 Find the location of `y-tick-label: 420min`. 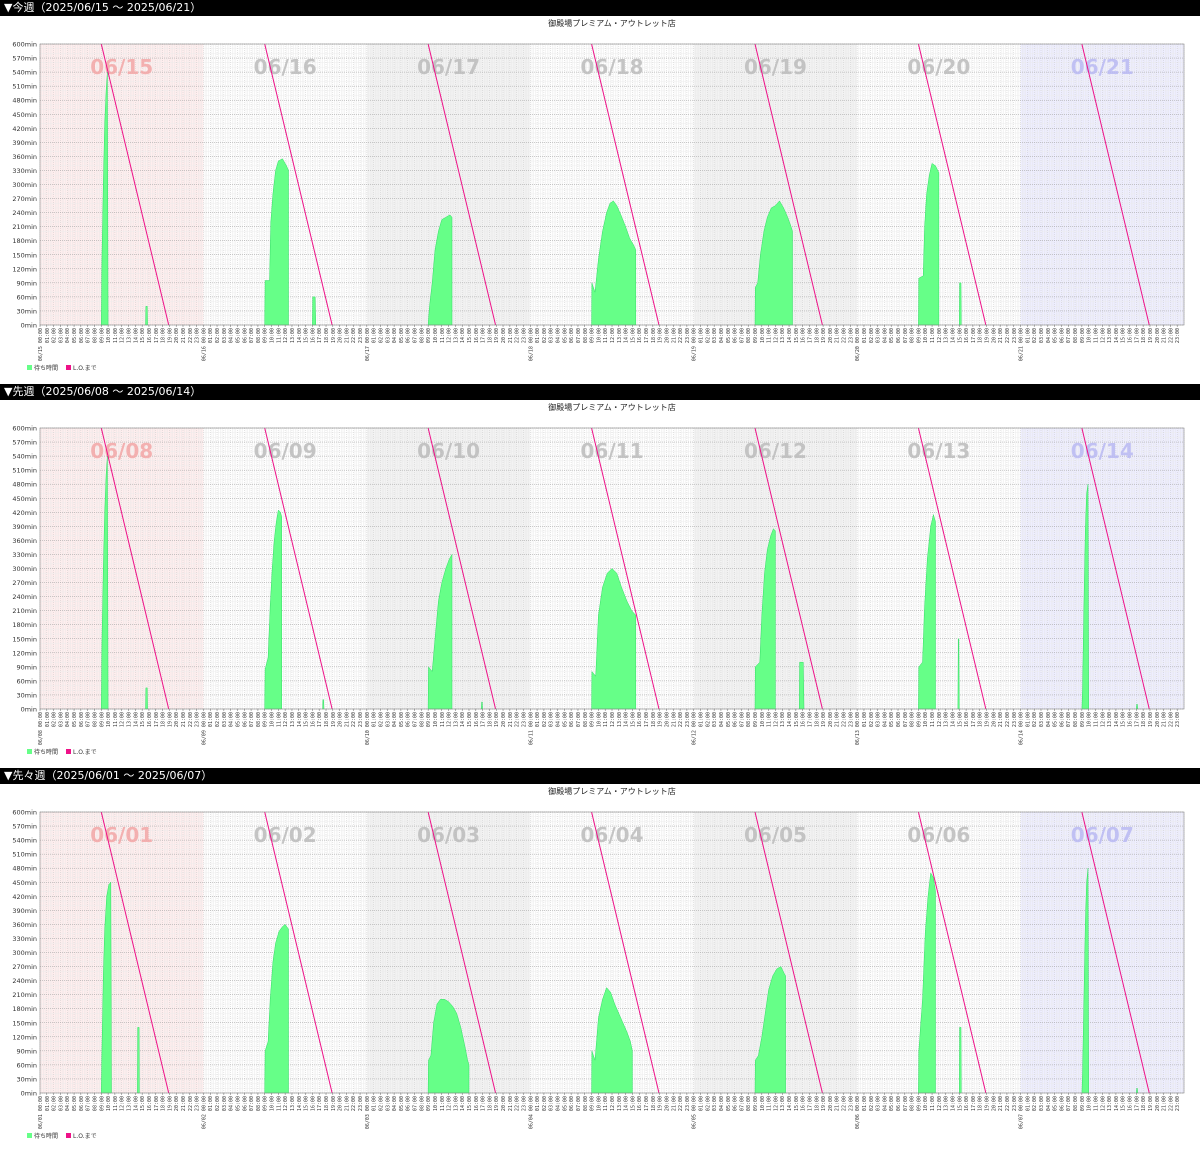

y-tick-label: 420min is located at coordinates (24, 129).